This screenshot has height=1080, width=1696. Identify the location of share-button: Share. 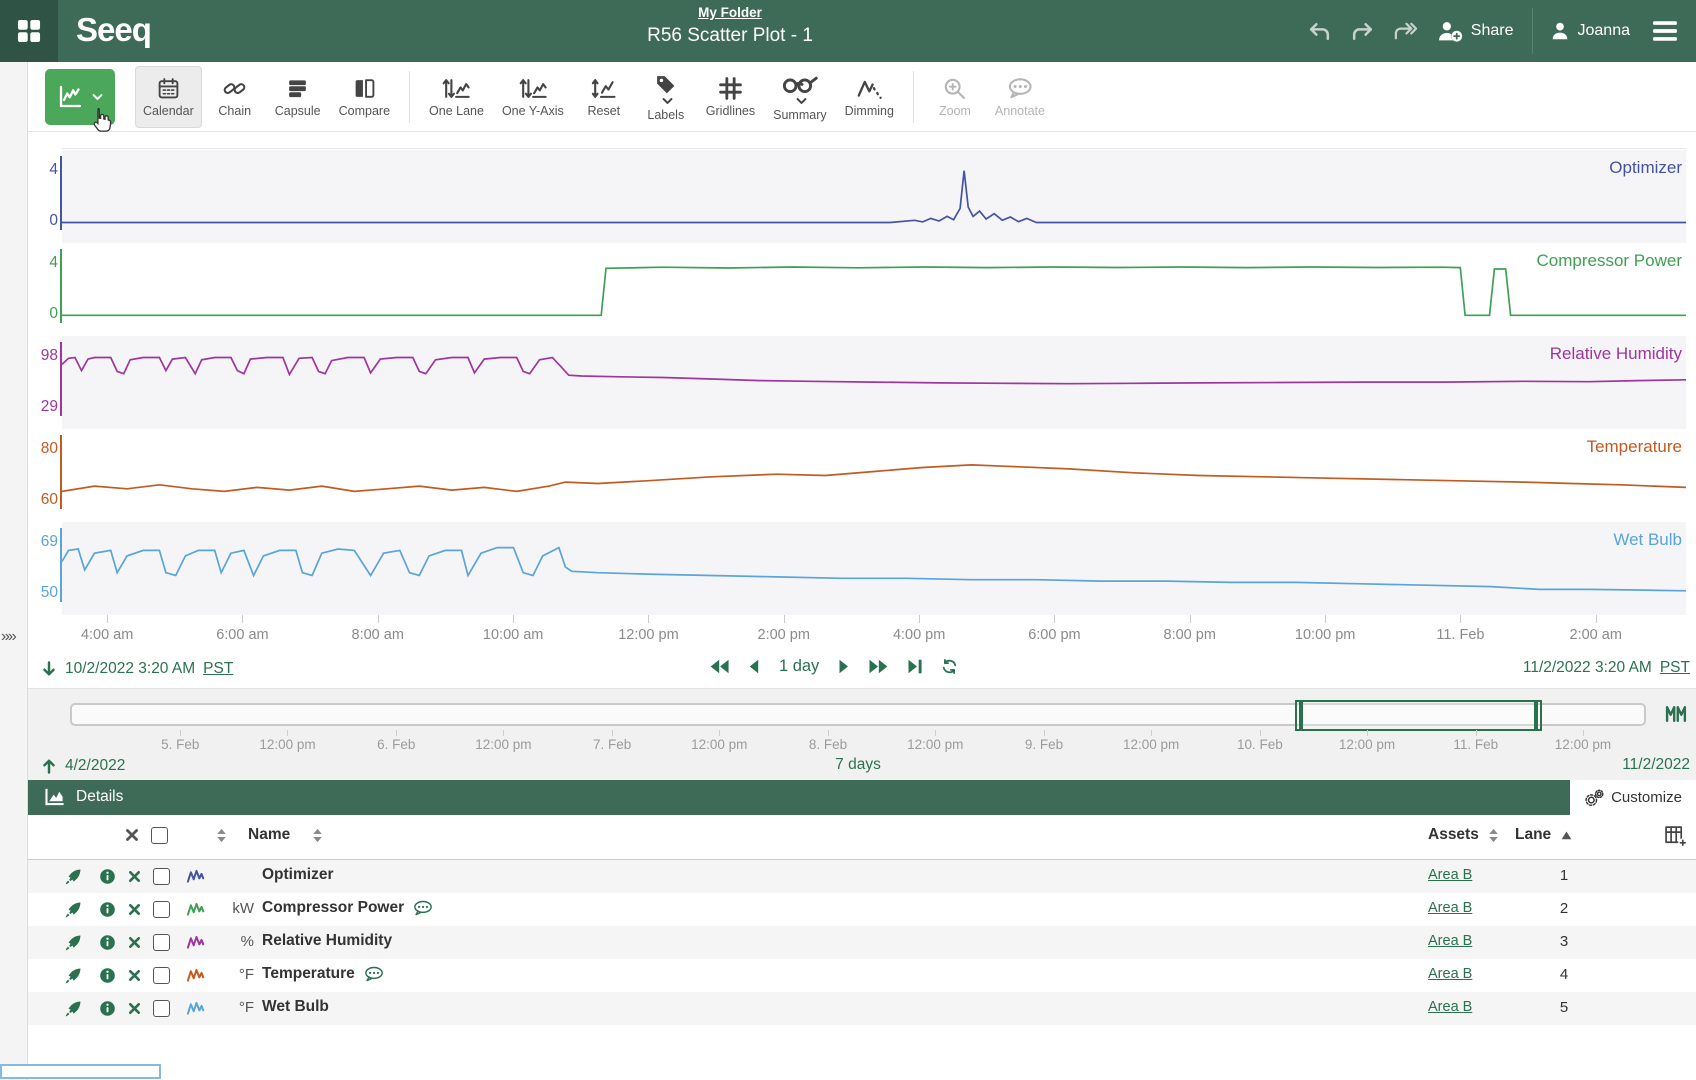
(1475, 31).